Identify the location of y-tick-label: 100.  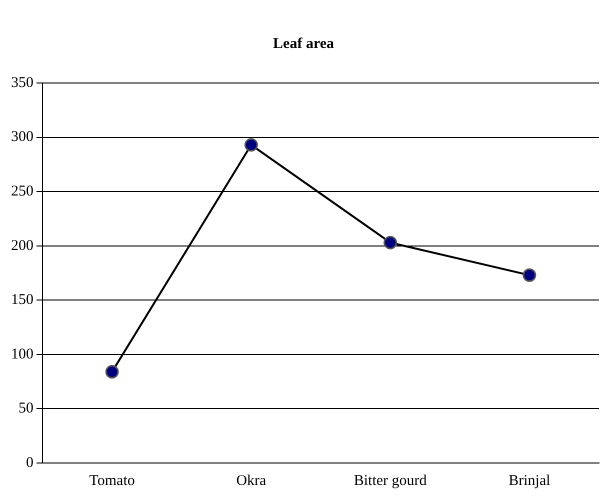
(22, 354).